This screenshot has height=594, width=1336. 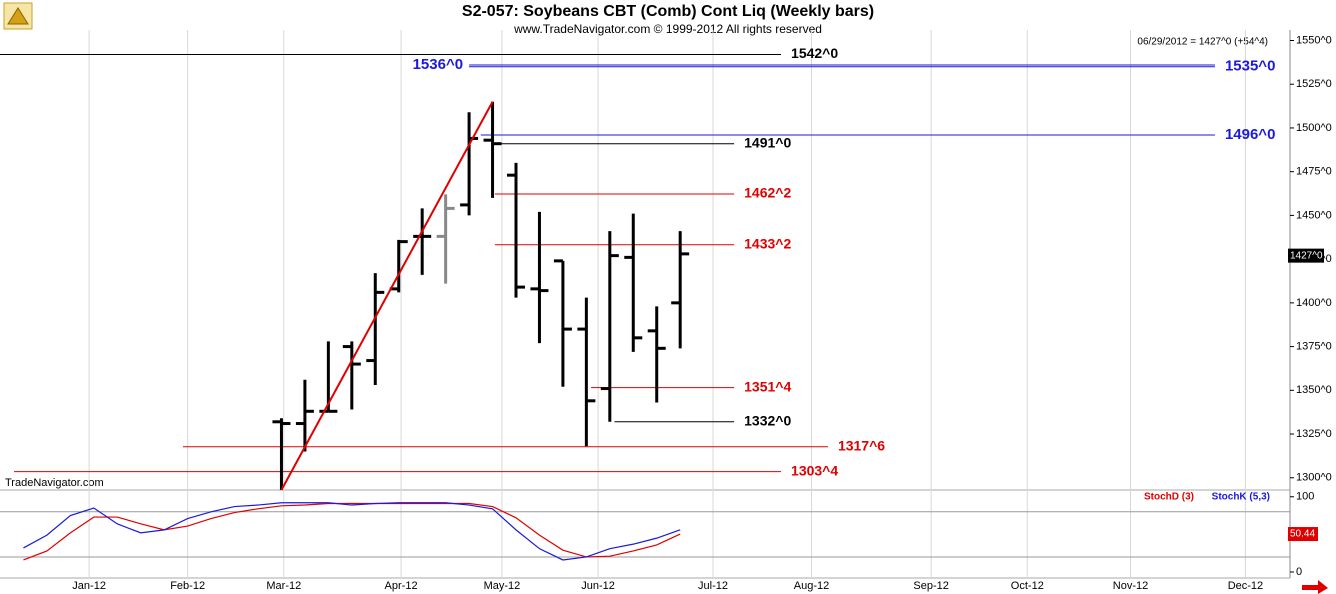 I want to click on last-price-box, so click(x=1306, y=255).